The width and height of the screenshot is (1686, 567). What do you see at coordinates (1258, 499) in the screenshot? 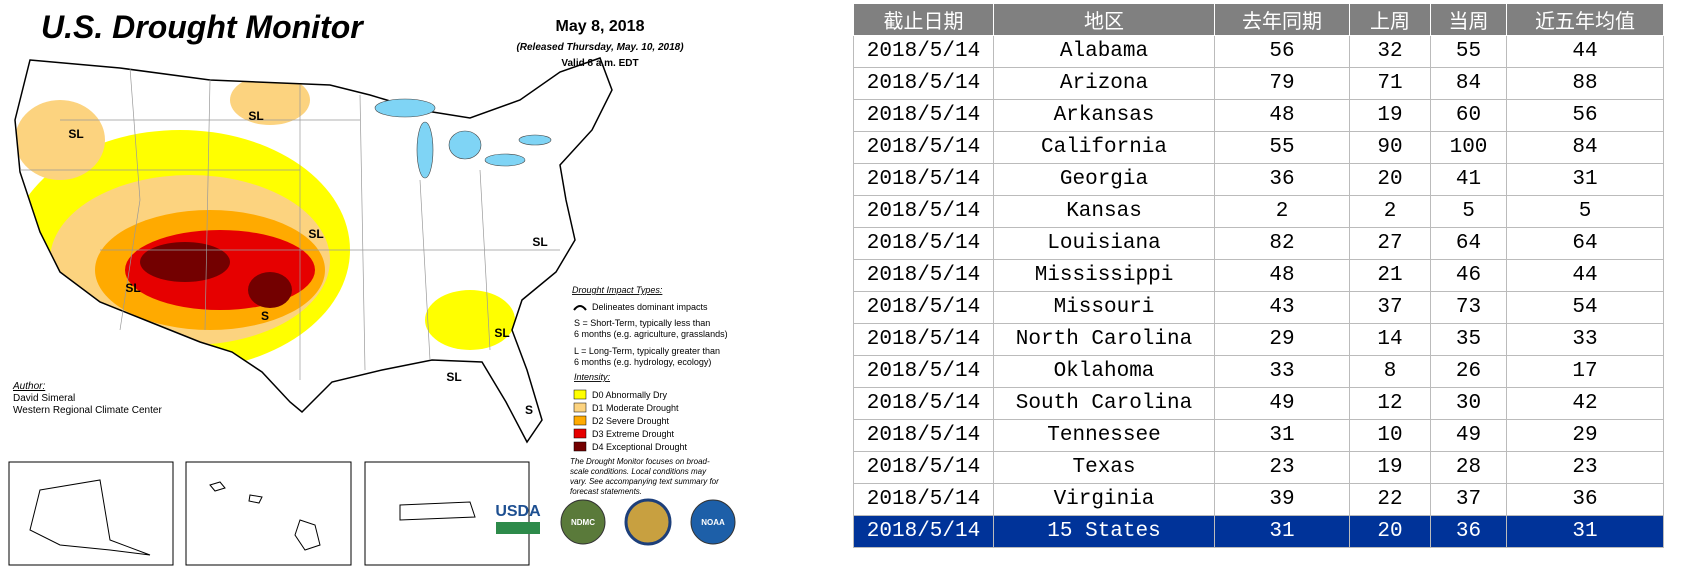
I see `table-row: 2018/5/14 Virginia 39 22 37 36` at bounding box center [1258, 499].